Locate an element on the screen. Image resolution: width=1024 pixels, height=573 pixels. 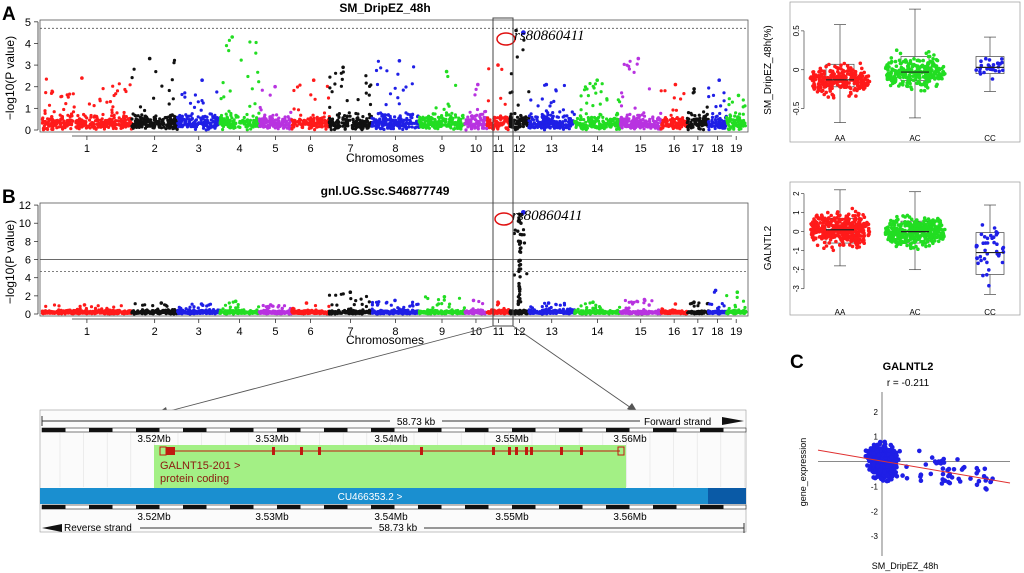
chromosome-11-points is located at coordinates (498, 97).